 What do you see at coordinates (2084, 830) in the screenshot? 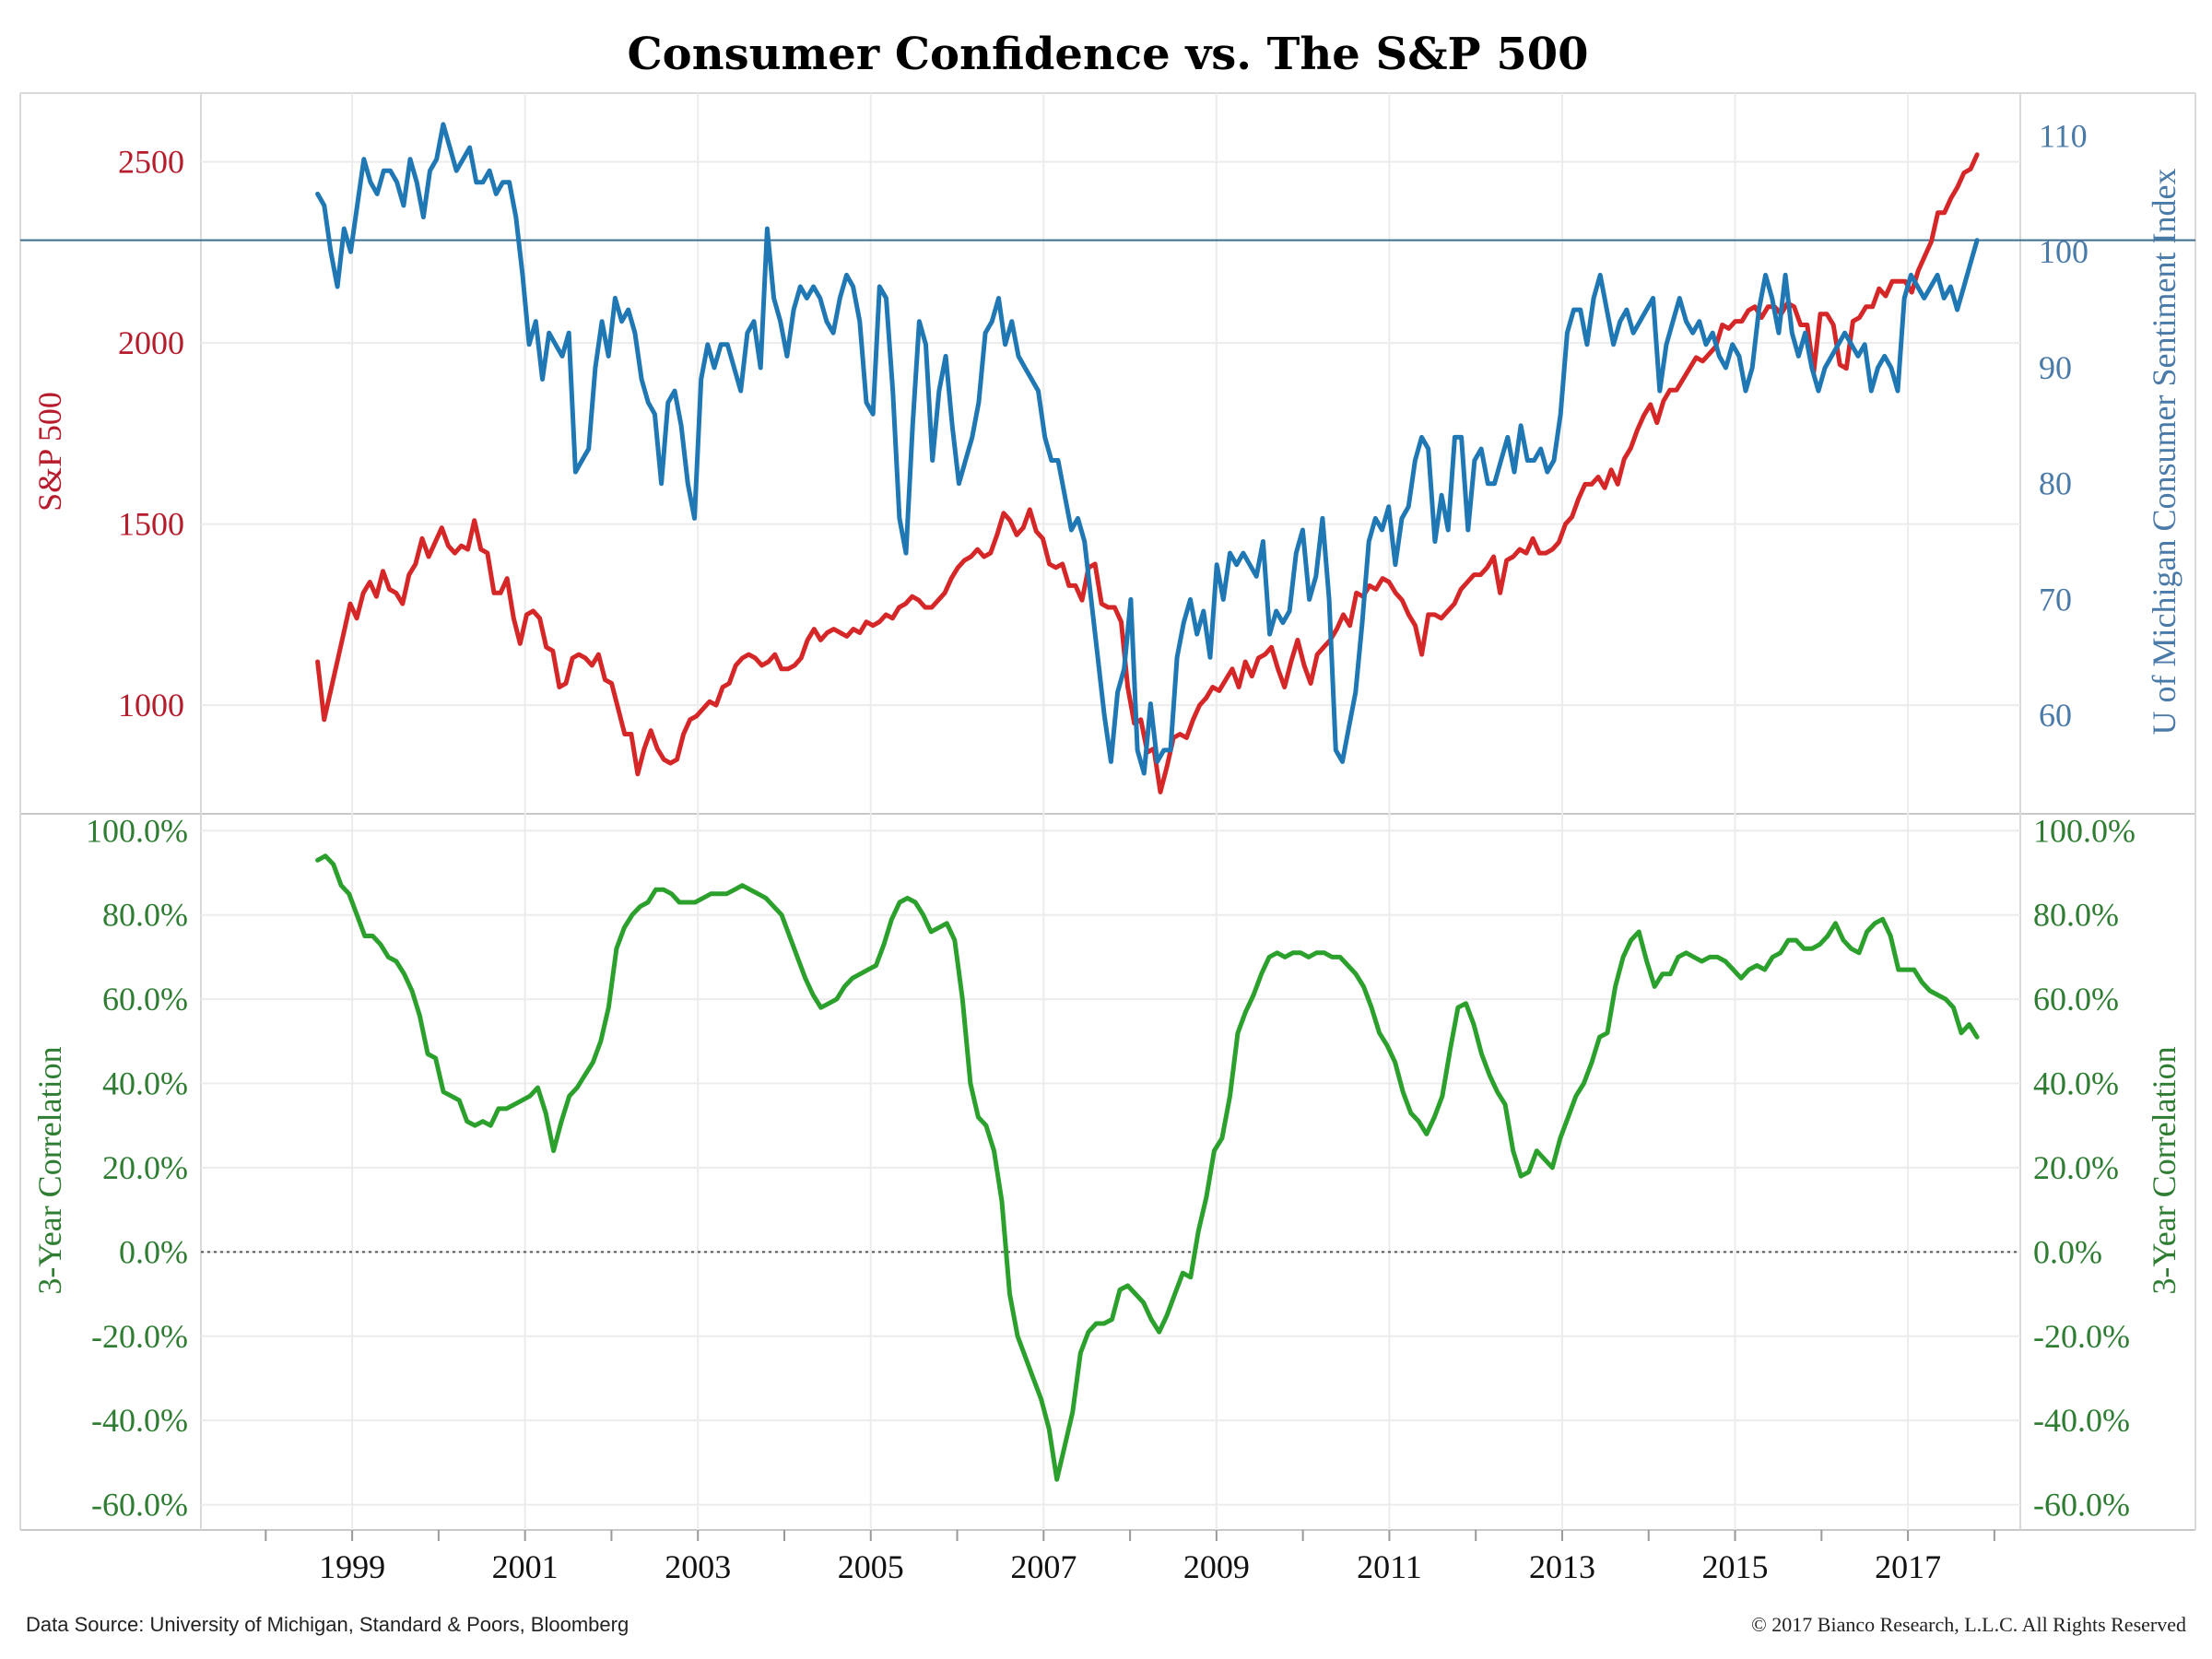
I see `correlation-tick-label-right: 100.0%` at bounding box center [2084, 830].